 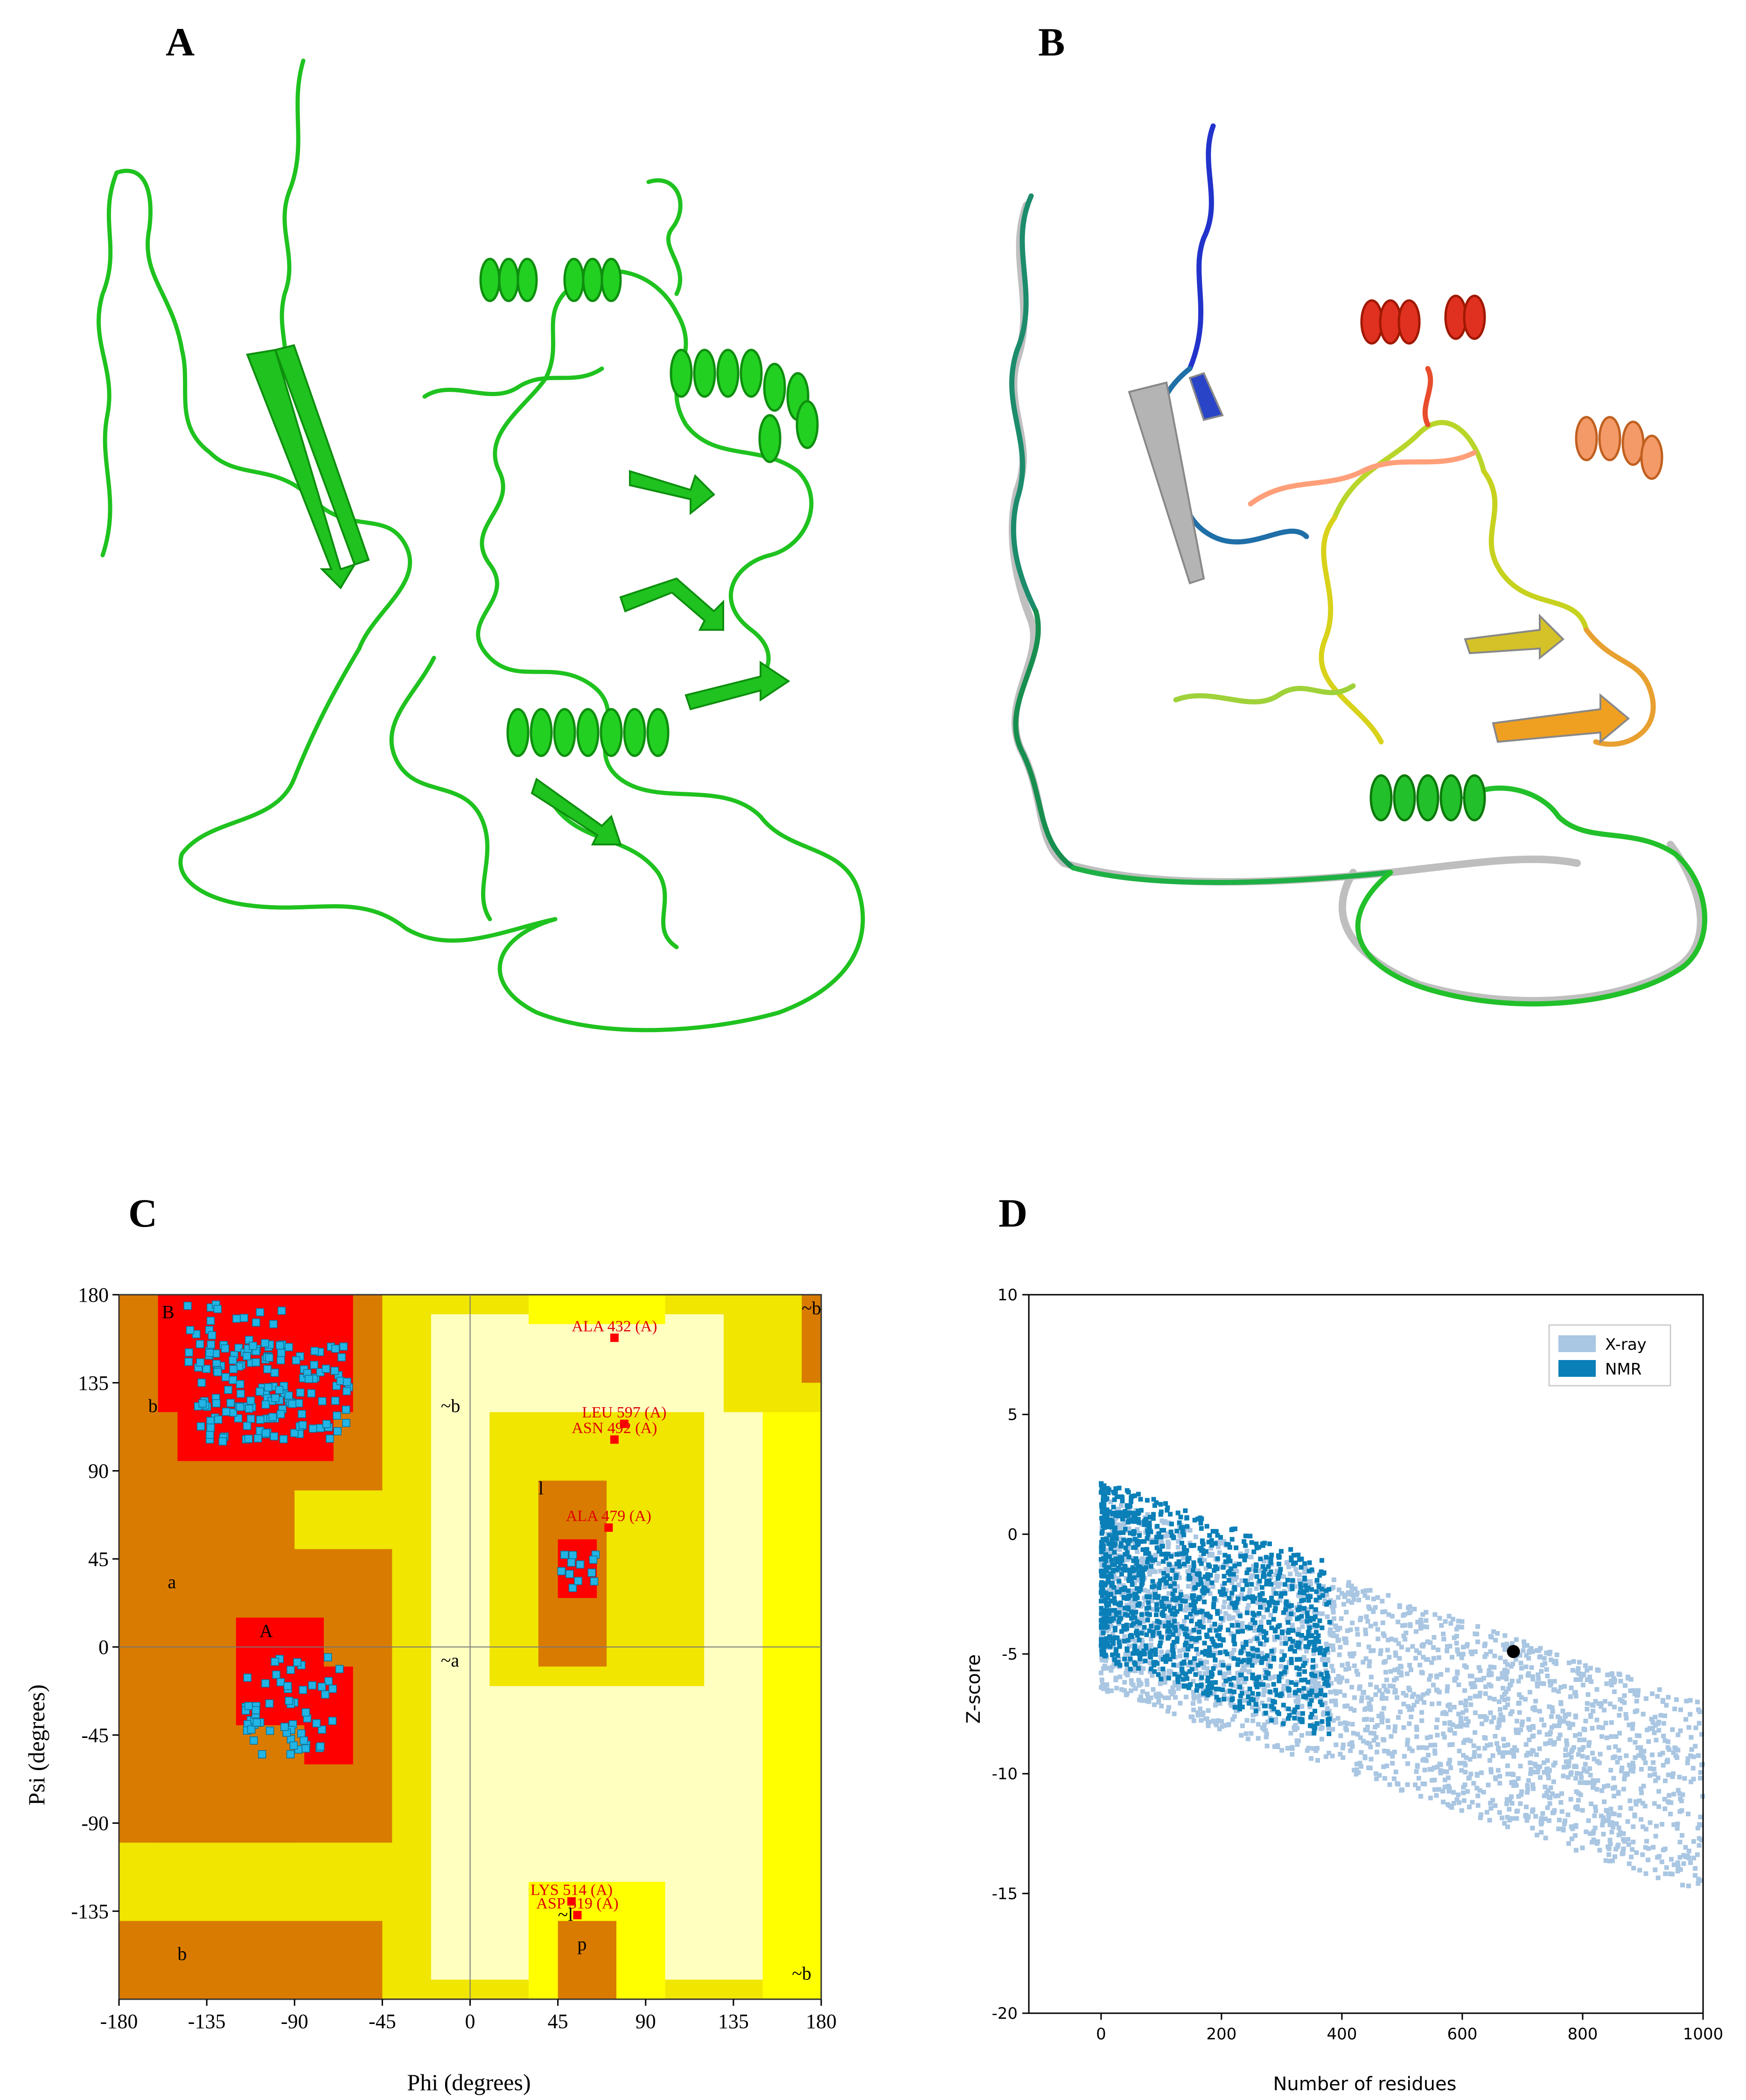 I want to click on beta-strand, so click(x=1206, y=396).